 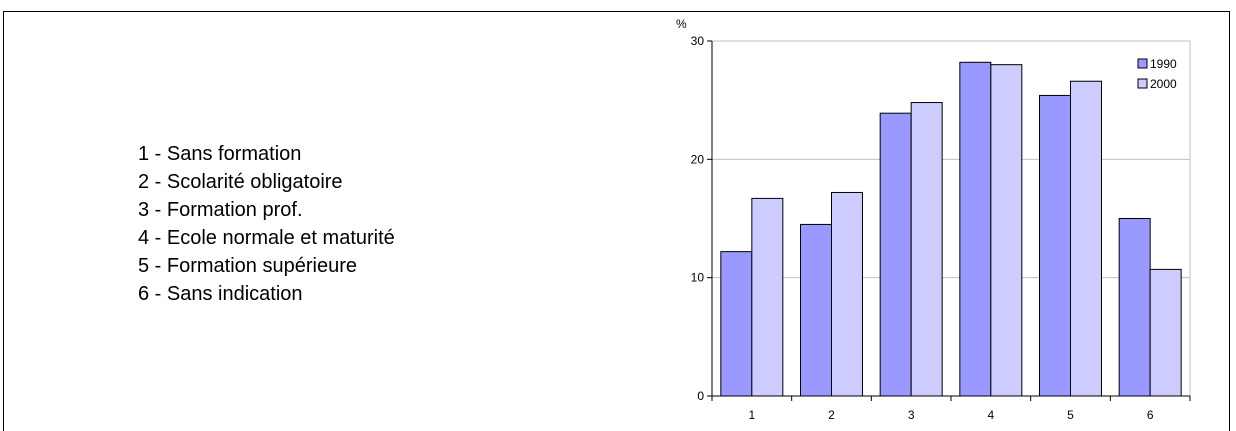 I want to click on chart-legend: 1990 2000, so click(x=1157, y=74).